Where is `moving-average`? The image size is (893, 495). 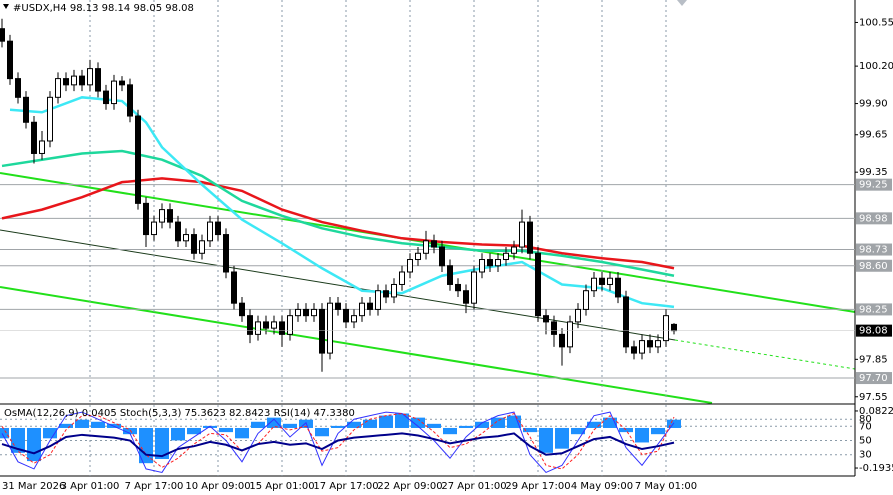 moving-average is located at coordinates (338, 223).